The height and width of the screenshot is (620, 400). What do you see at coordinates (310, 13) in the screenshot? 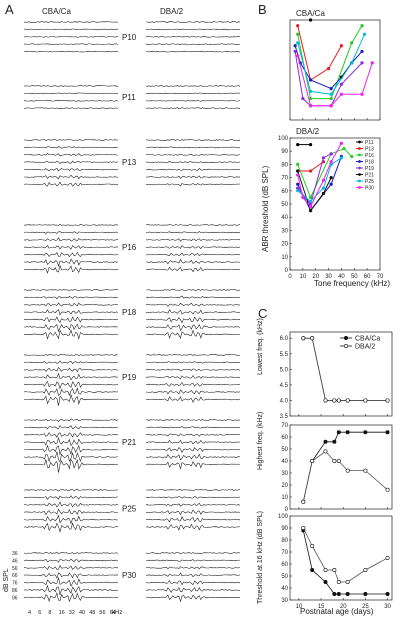
I see `panel-b-top-title: CBA/Ca` at bounding box center [310, 13].